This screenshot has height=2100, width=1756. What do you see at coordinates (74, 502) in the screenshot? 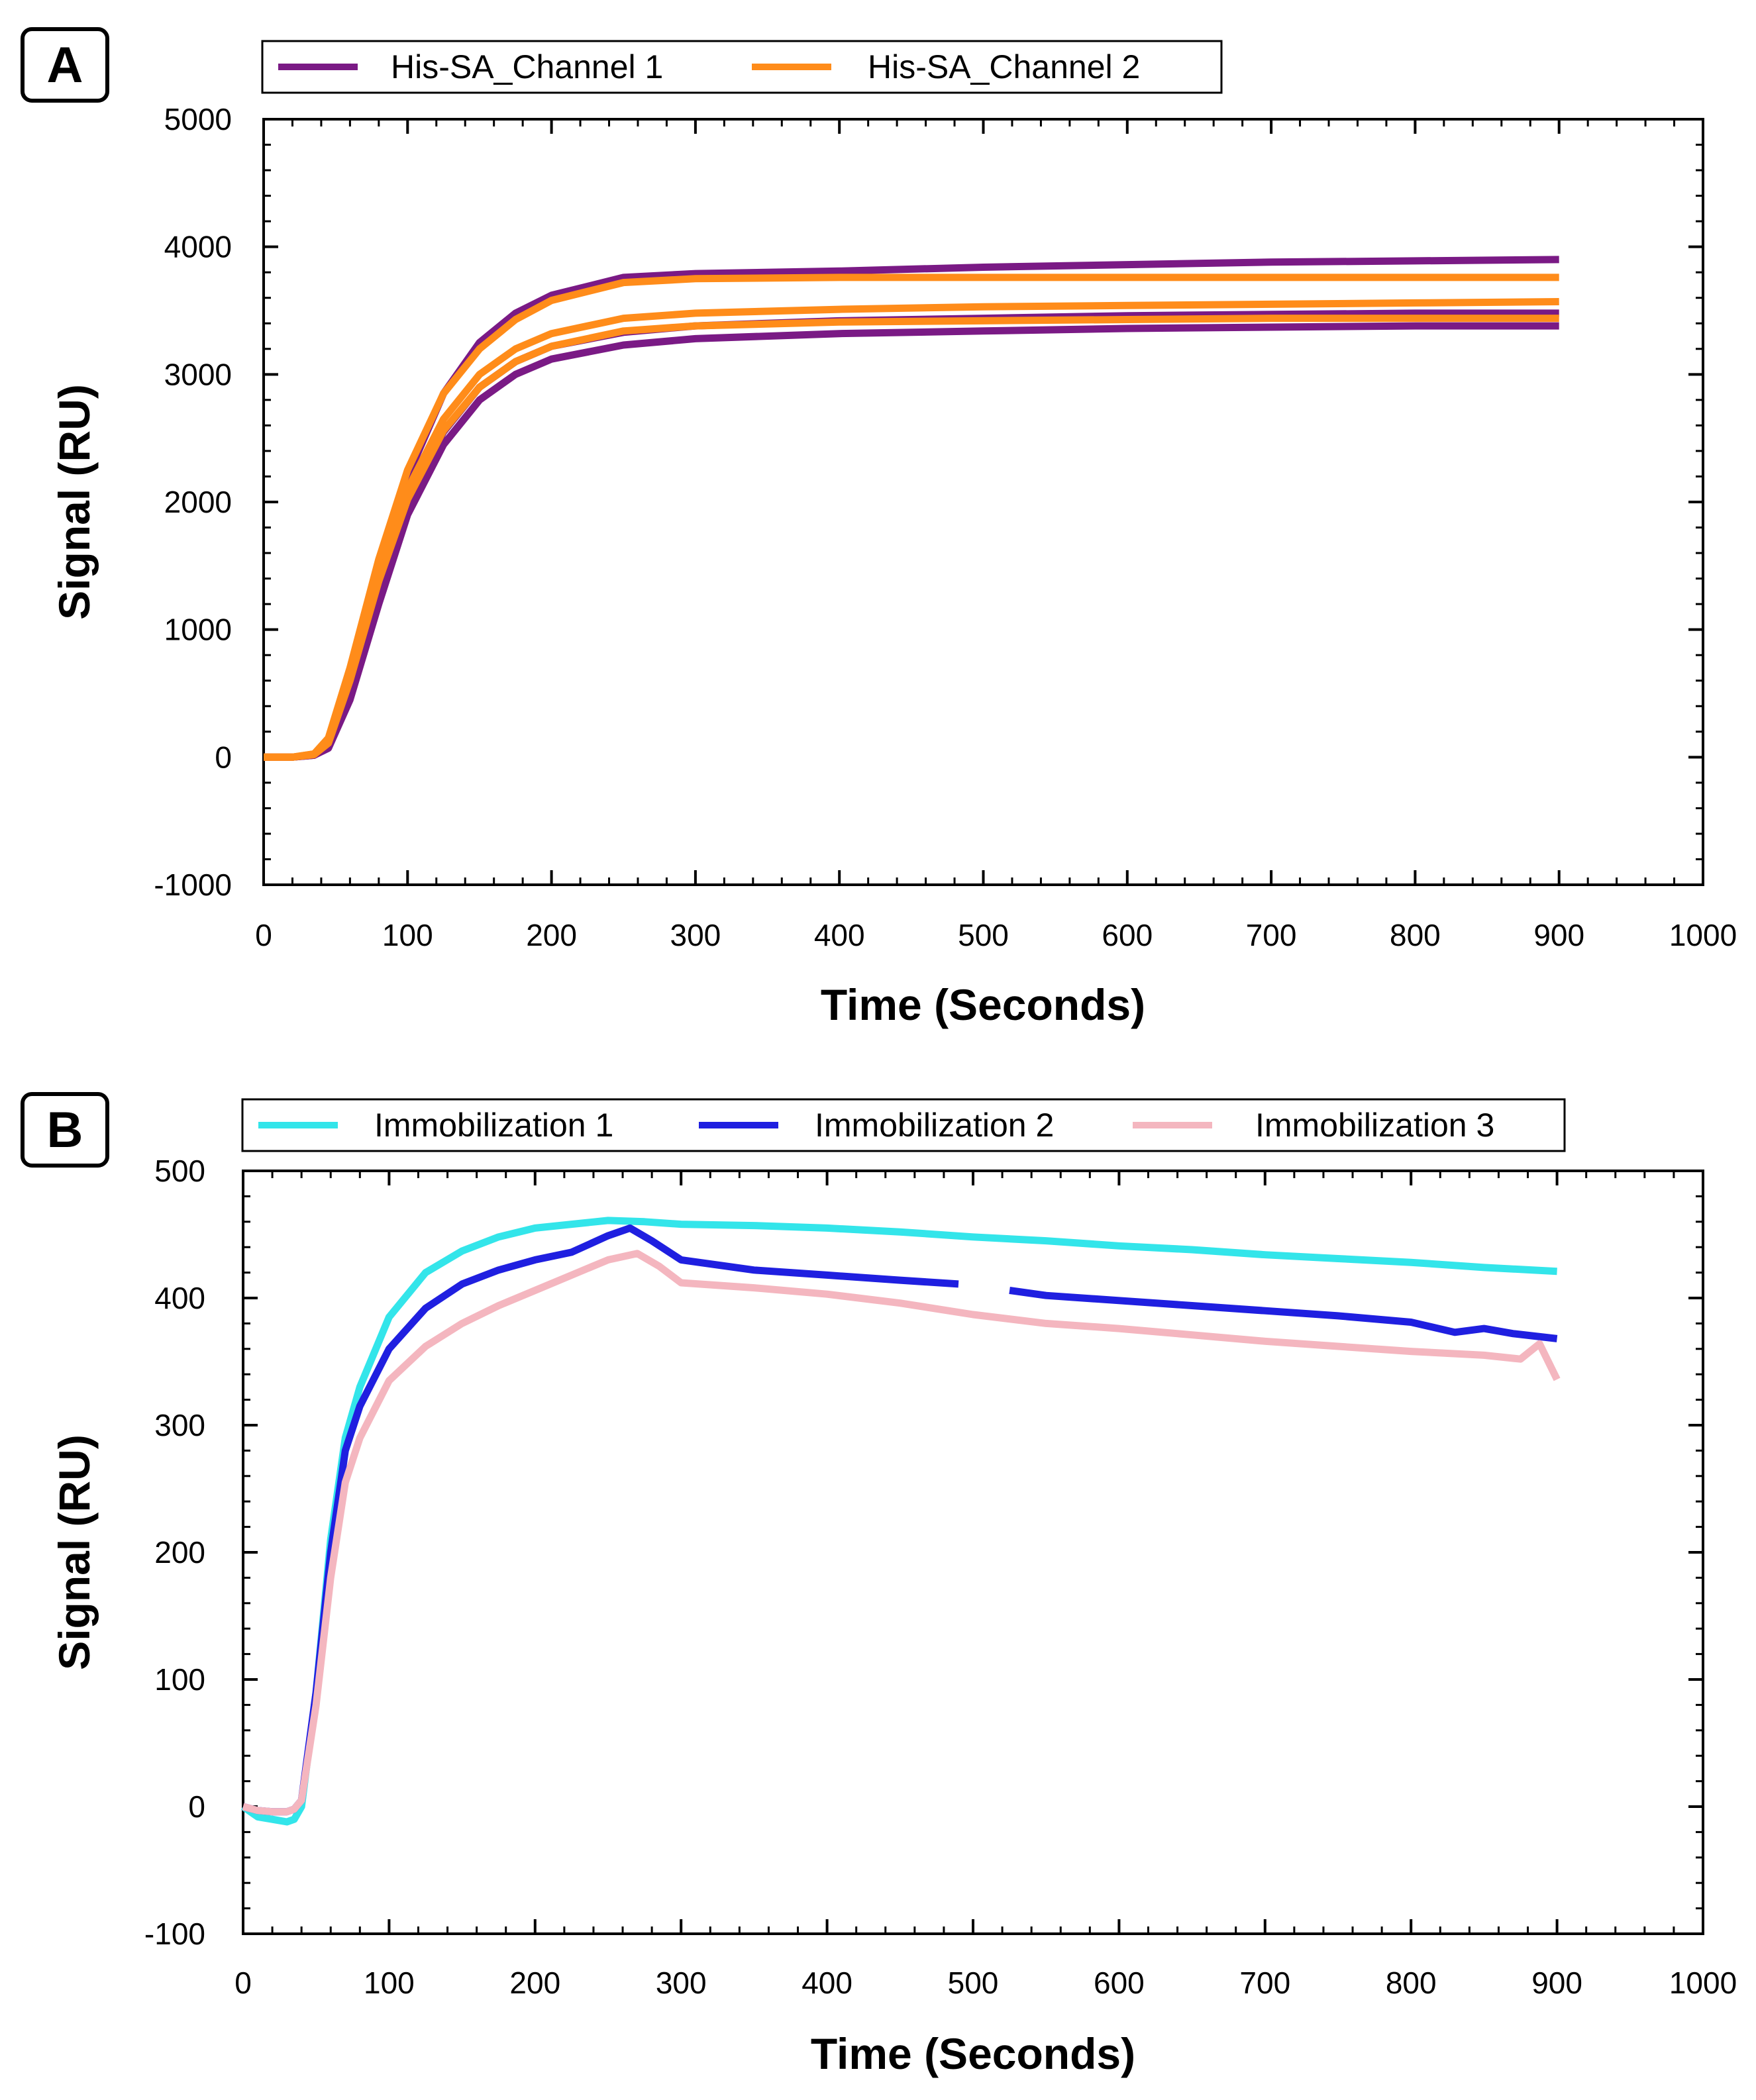
I see `panel-a-y-axis-title: Signal (RU)` at bounding box center [74, 502].